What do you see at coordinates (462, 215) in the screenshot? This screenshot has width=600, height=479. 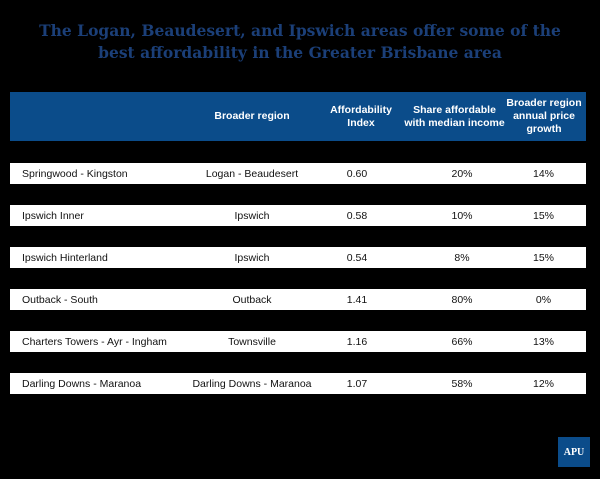 I see `cell-share-affordable: 10%` at bounding box center [462, 215].